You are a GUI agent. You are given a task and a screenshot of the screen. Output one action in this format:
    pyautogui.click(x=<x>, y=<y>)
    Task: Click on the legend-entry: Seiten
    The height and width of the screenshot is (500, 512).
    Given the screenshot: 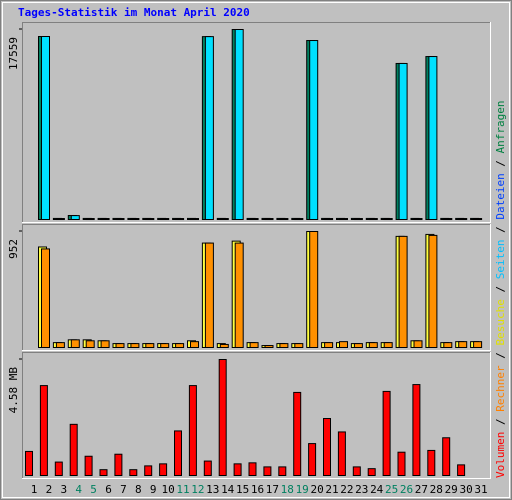 What is the action you would take?
    pyautogui.click(x=500, y=260)
    